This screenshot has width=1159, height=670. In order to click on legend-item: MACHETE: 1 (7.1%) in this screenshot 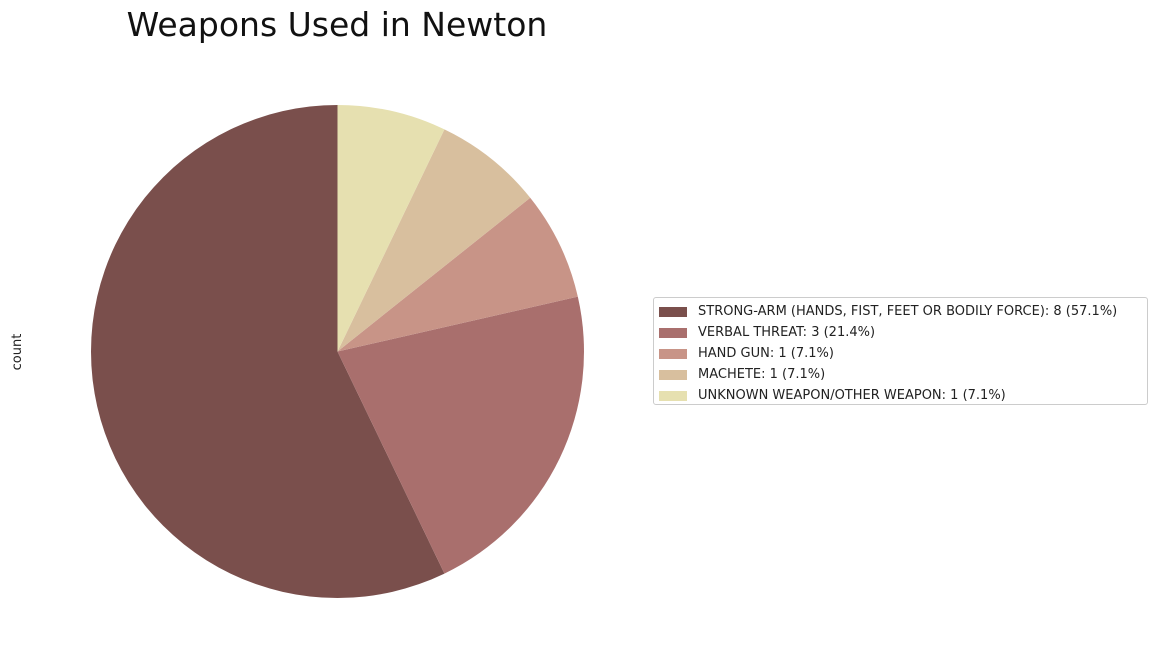, I will do `click(900, 374)`.